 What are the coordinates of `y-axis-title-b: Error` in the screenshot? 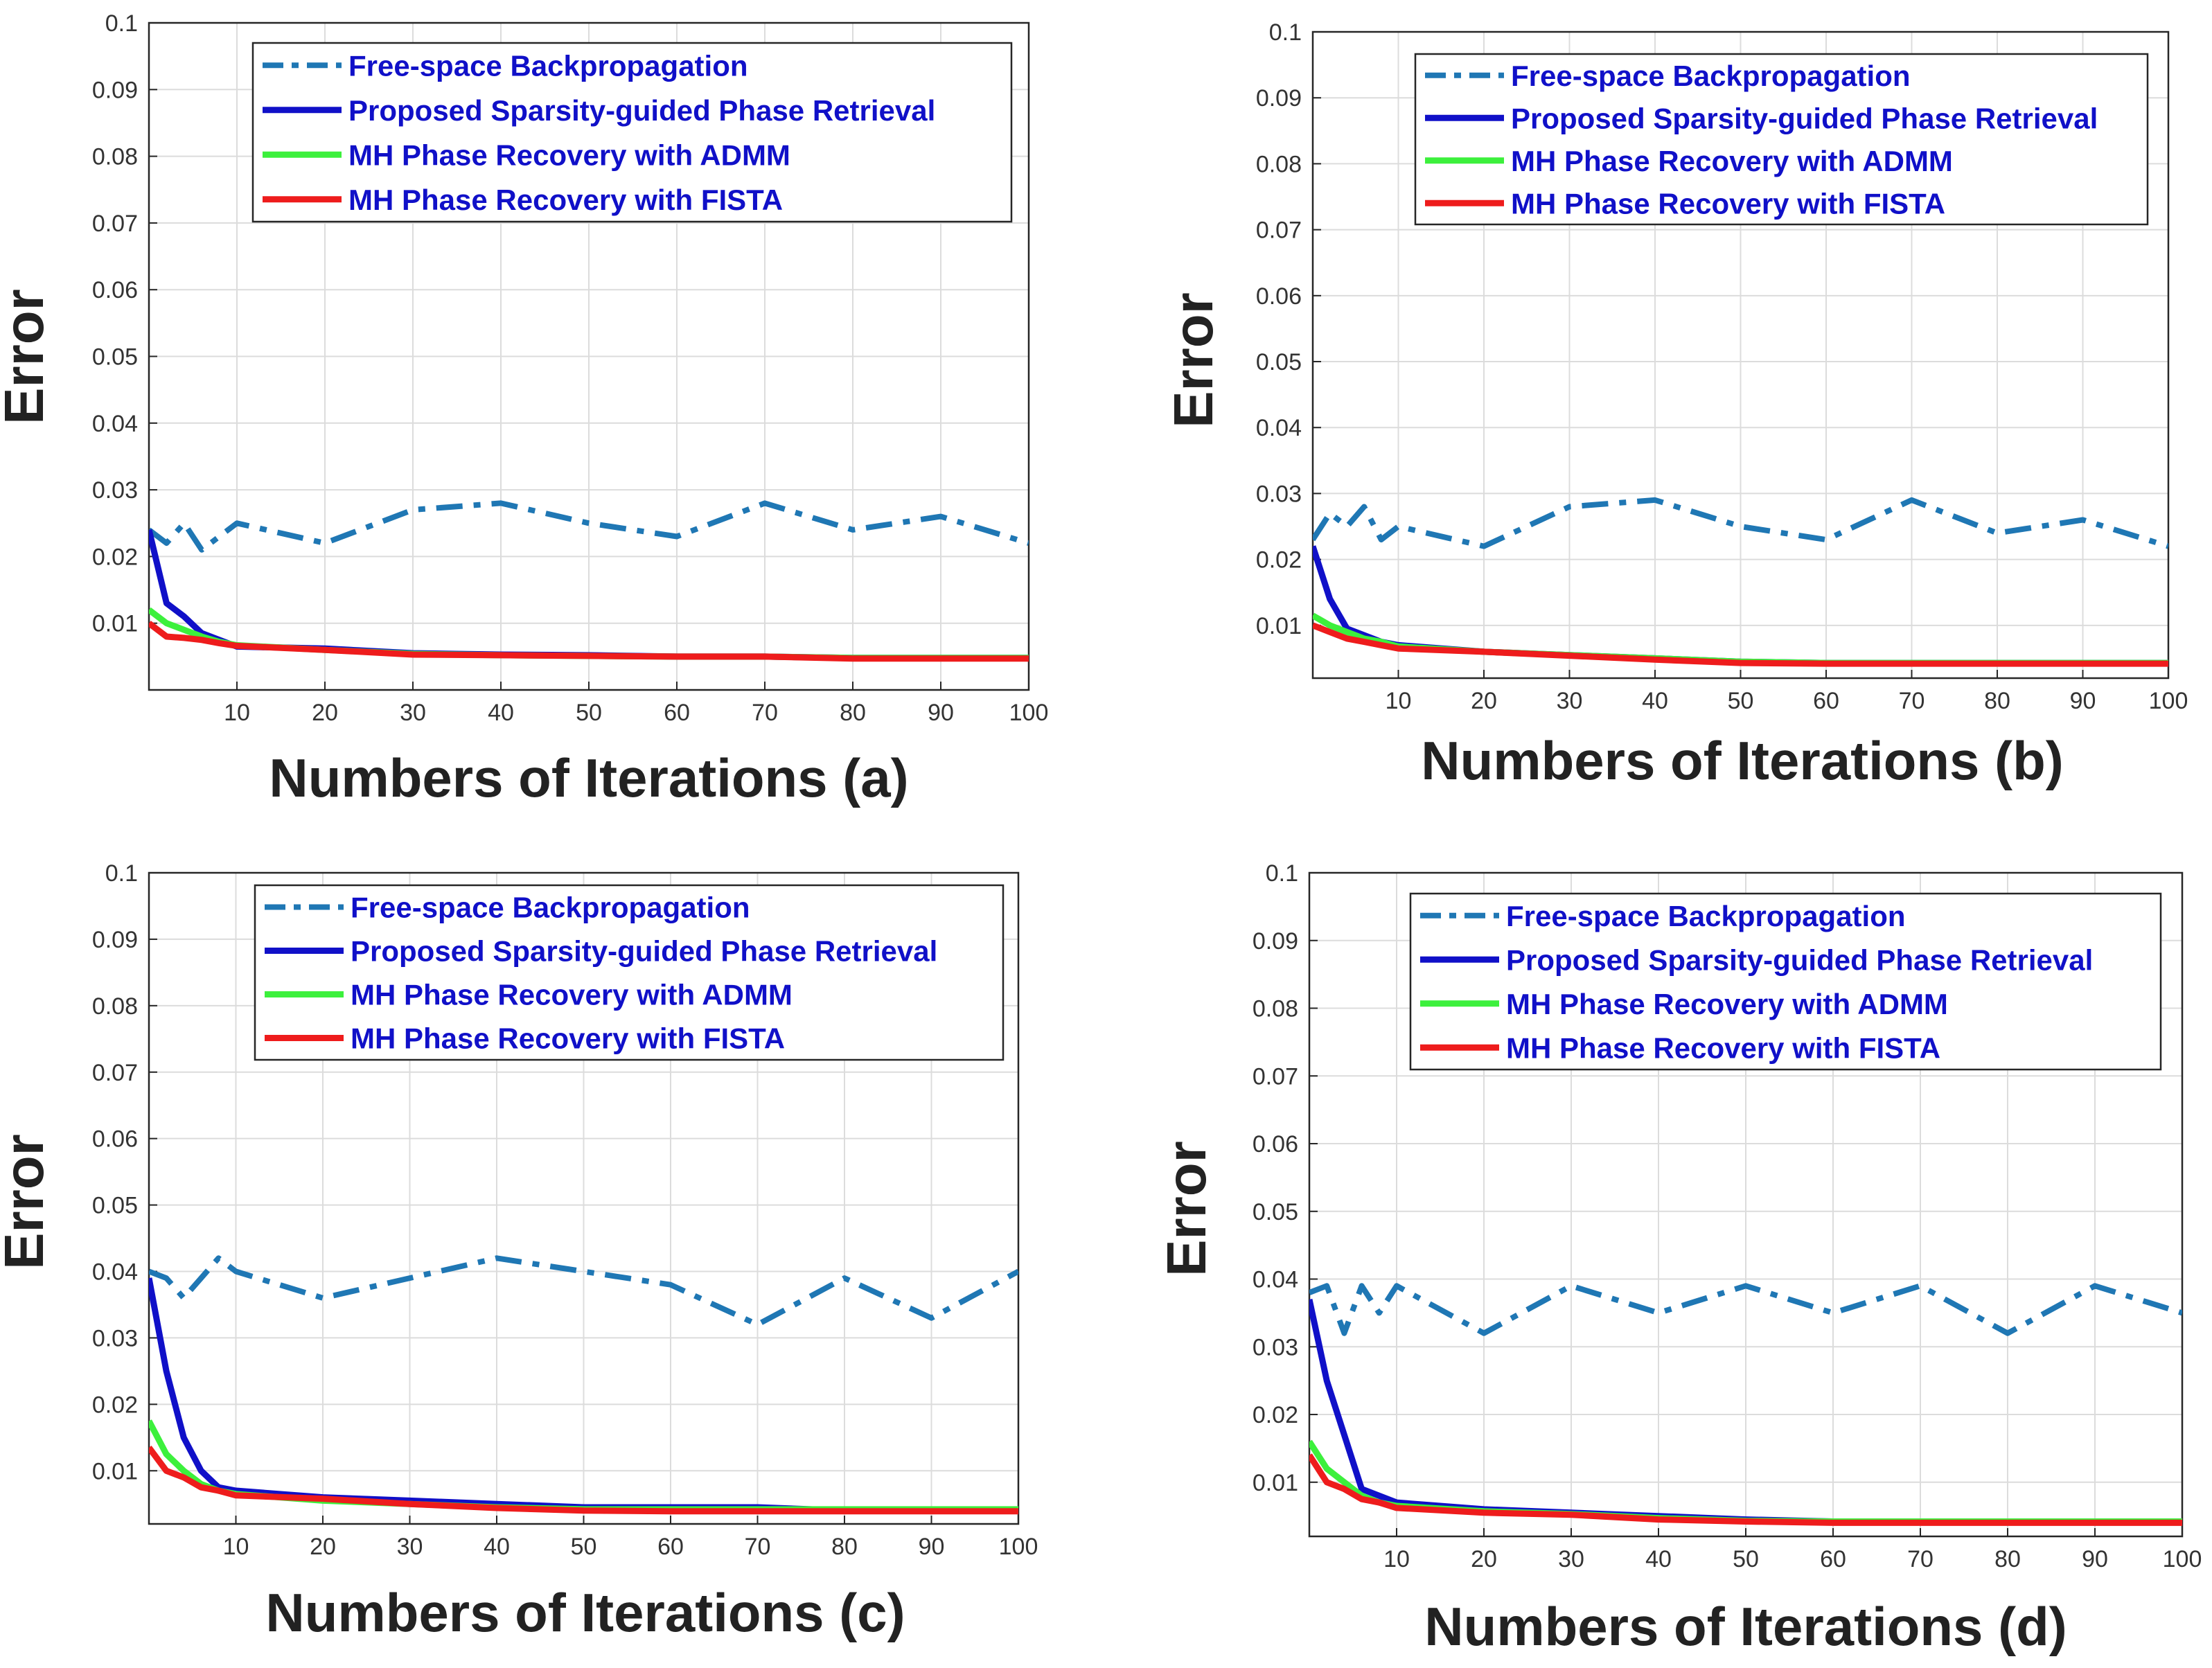 It's located at (1193, 360).